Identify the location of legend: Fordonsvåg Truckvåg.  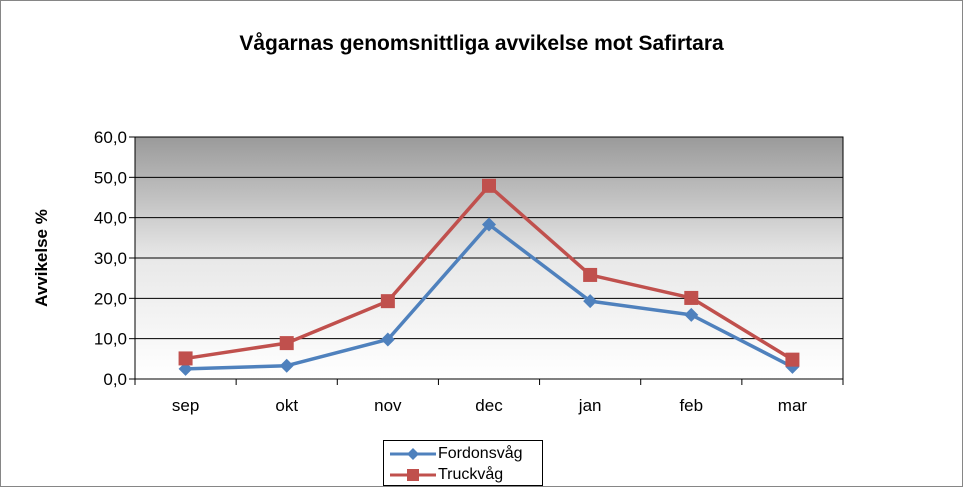
(463, 463).